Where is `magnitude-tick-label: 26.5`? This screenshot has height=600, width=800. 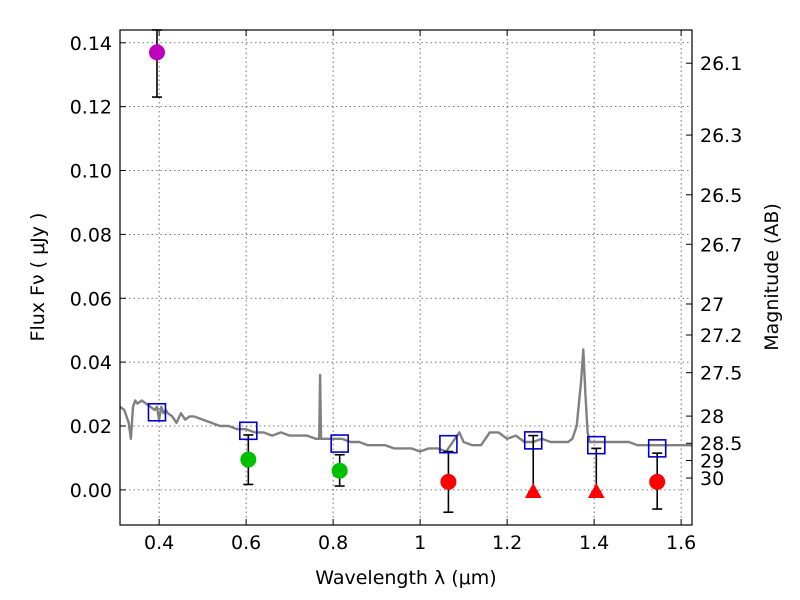
magnitude-tick-label: 26.5 is located at coordinates (721, 196).